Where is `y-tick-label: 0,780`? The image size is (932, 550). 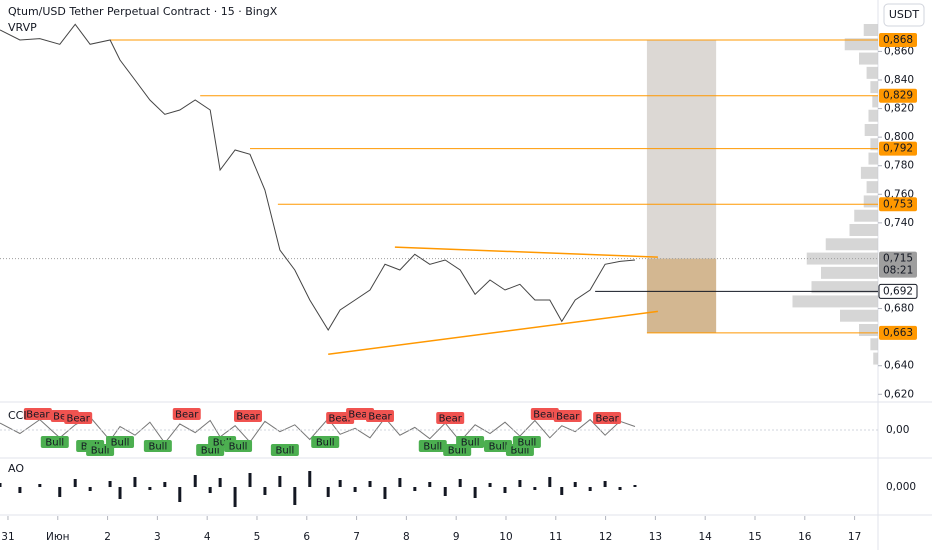 y-tick-label: 0,780 is located at coordinates (899, 166).